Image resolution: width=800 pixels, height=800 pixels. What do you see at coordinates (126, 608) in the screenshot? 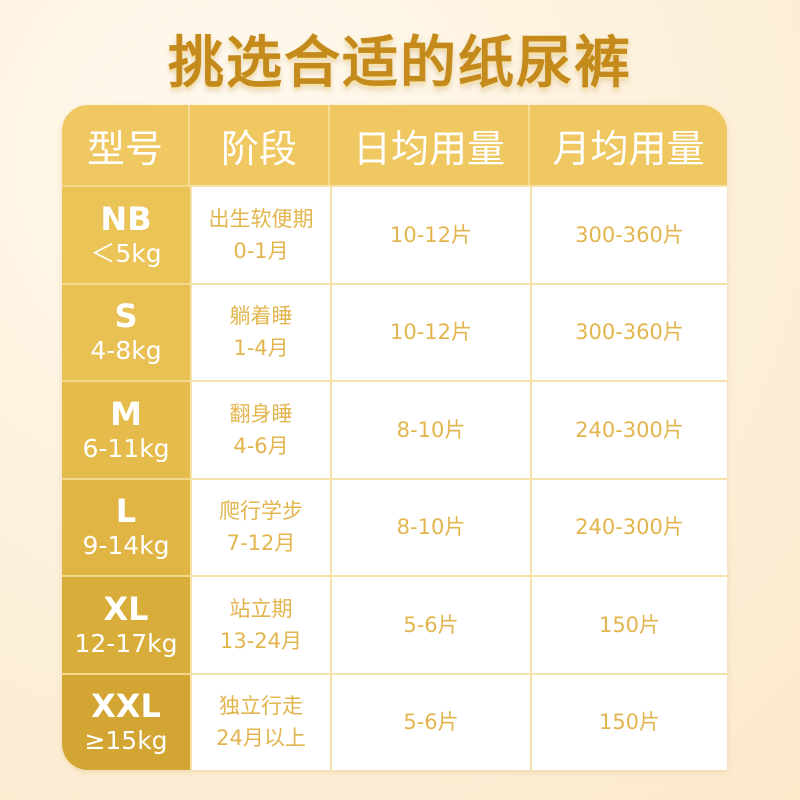
I see `cell-text: XL` at bounding box center [126, 608].